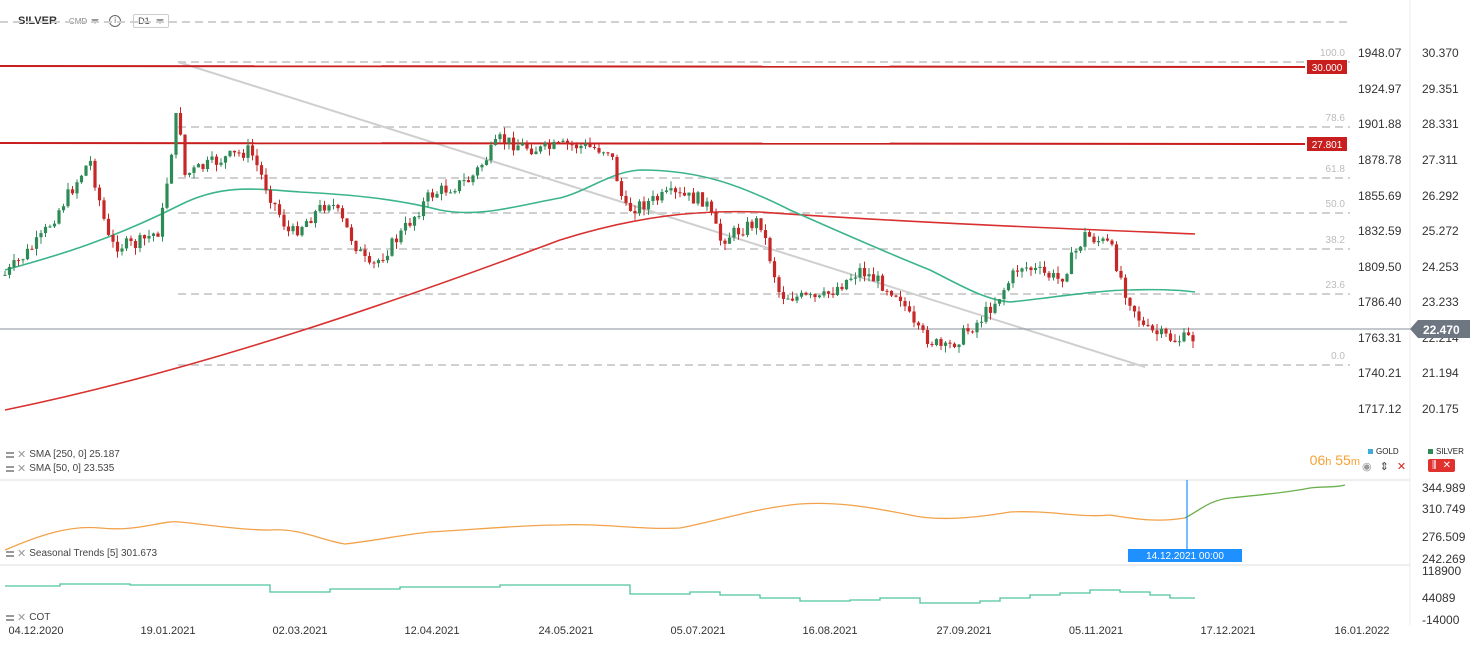 The image size is (1482, 650). I want to click on cot-line, so click(600, 593).